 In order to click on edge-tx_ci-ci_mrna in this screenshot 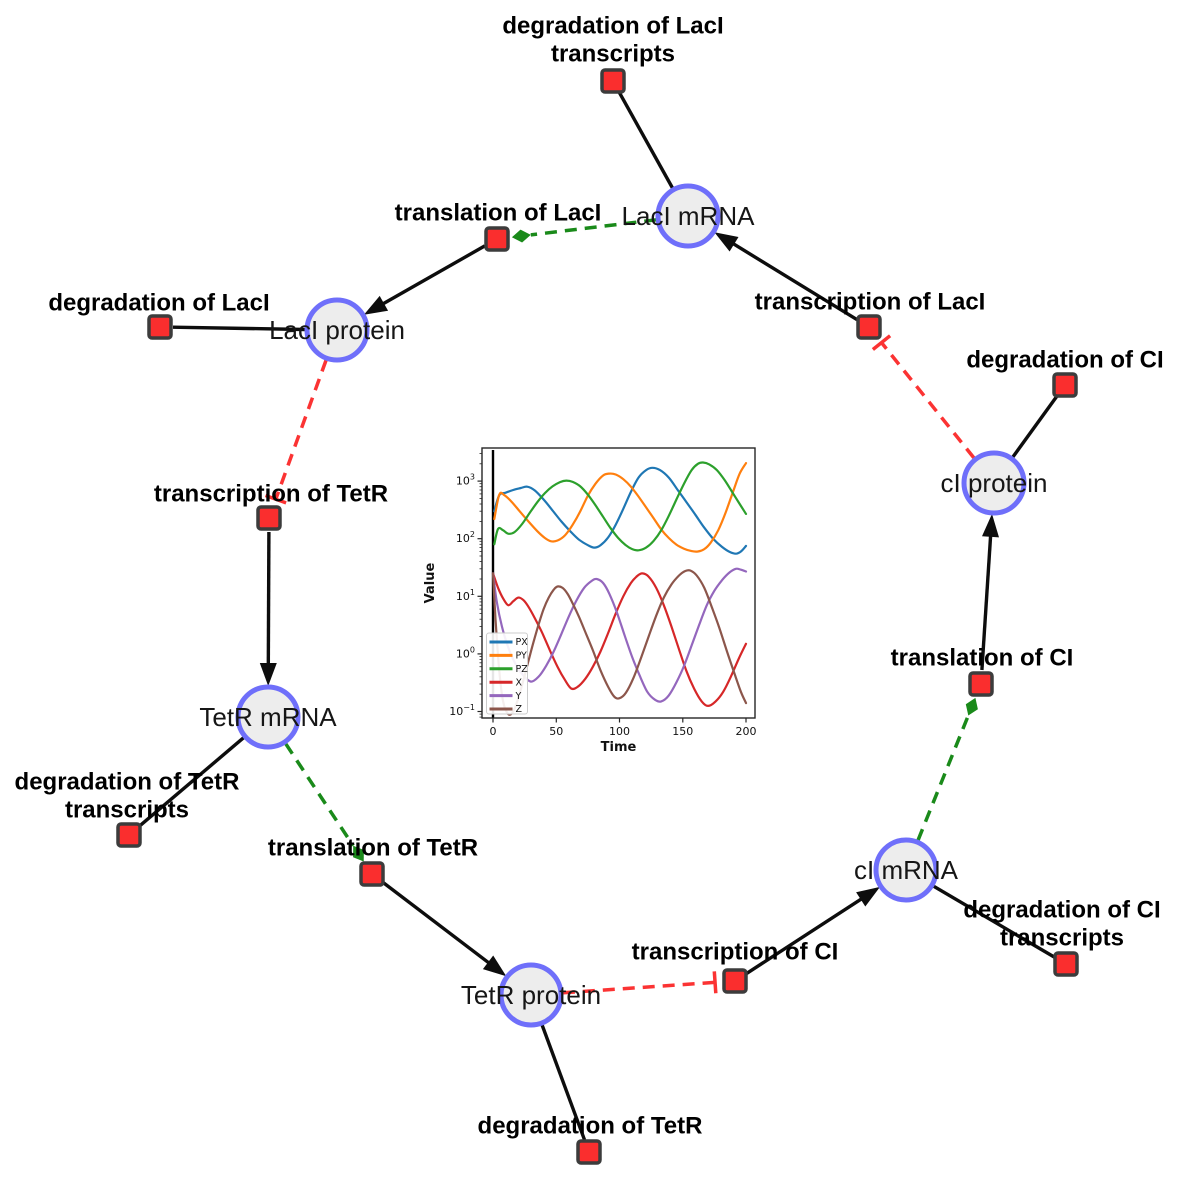, I will do `click(812, 930)`.